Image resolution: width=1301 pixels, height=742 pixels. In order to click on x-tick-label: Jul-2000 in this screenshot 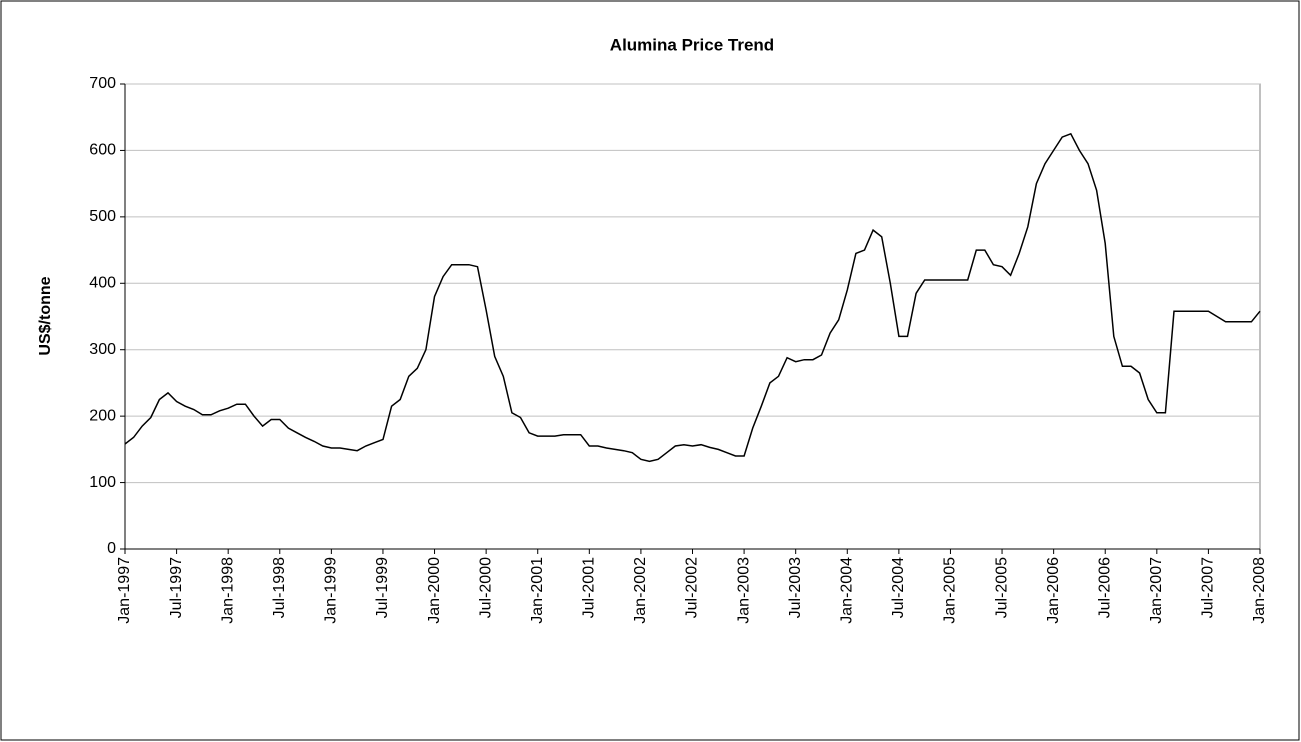, I will do `click(485, 587)`.